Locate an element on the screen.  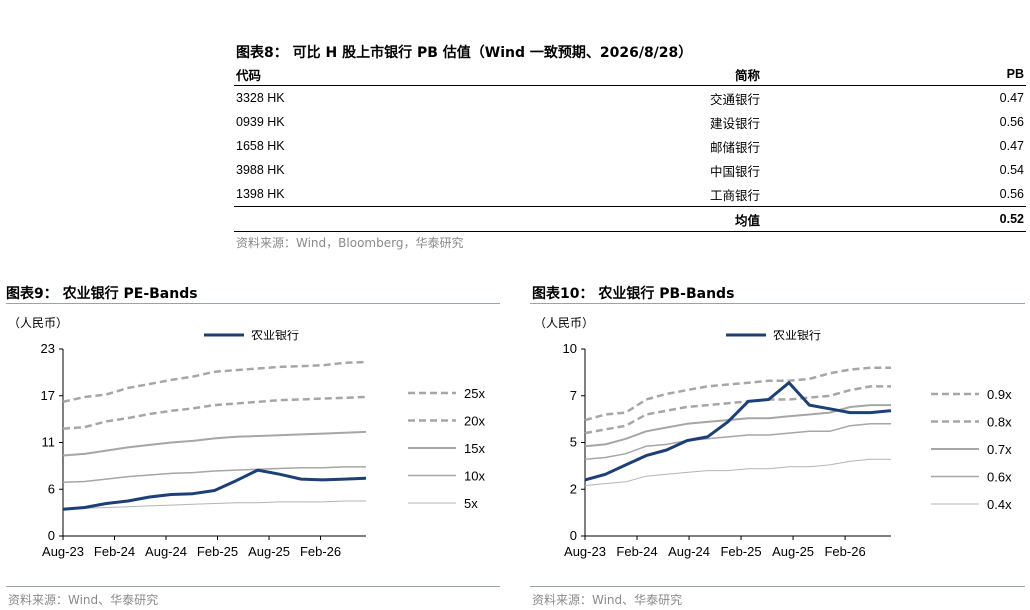
right-chart-title: 图表10： 农业银行 PB-Bands is located at coordinates (633, 294).